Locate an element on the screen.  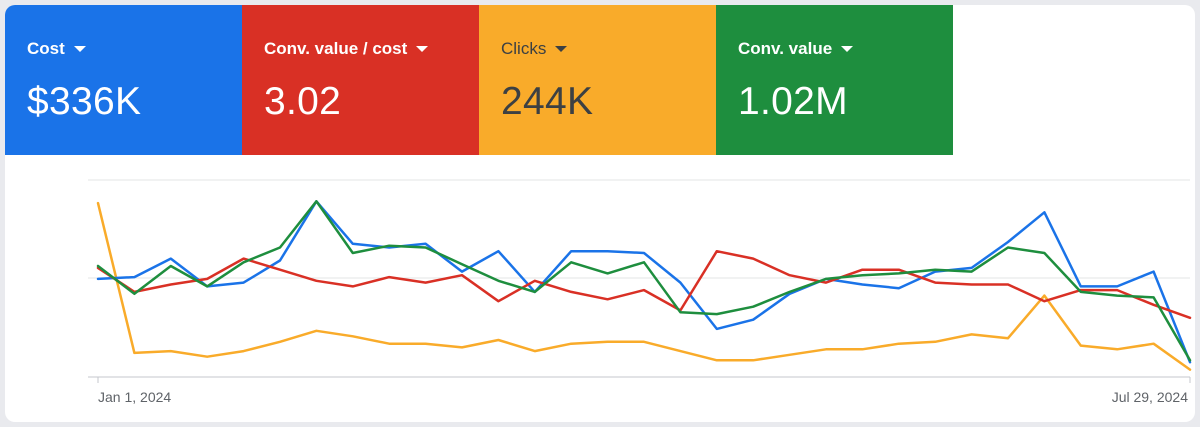
metric-label: Clicks is located at coordinates (524, 48).